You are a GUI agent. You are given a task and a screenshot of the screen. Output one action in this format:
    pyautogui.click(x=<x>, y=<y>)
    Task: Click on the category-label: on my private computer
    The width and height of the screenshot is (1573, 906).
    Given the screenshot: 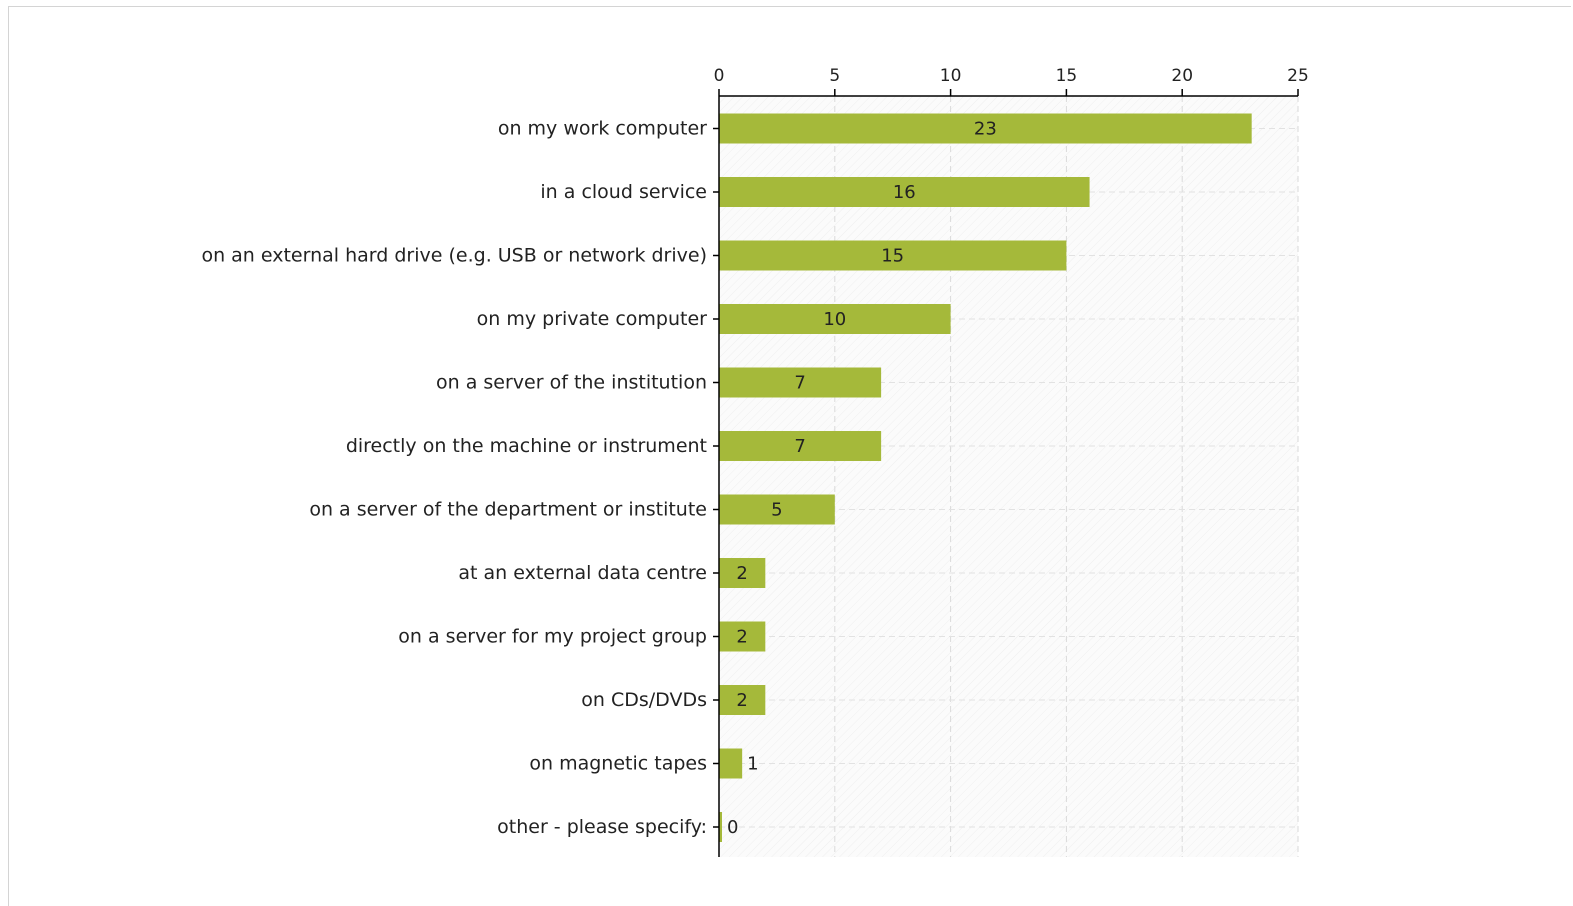 What is the action you would take?
    pyautogui.click(x=592, y=319)
    